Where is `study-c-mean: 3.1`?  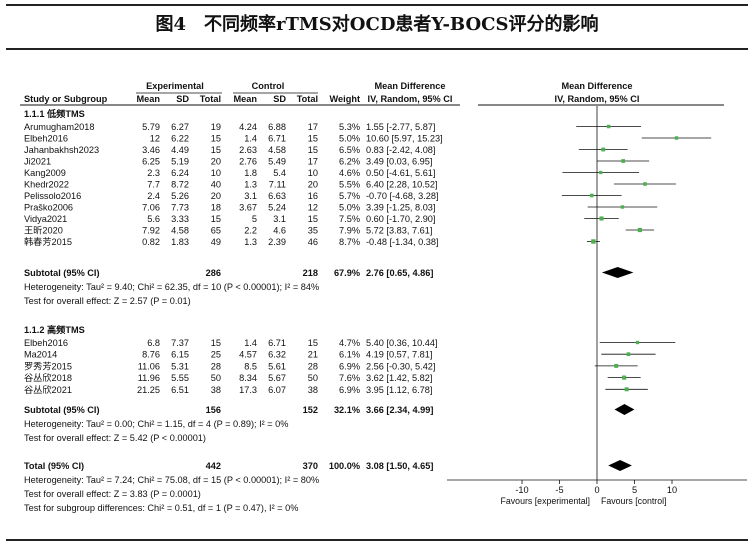 study-c-mean: 3.1 is located at coordinates (250, 196).